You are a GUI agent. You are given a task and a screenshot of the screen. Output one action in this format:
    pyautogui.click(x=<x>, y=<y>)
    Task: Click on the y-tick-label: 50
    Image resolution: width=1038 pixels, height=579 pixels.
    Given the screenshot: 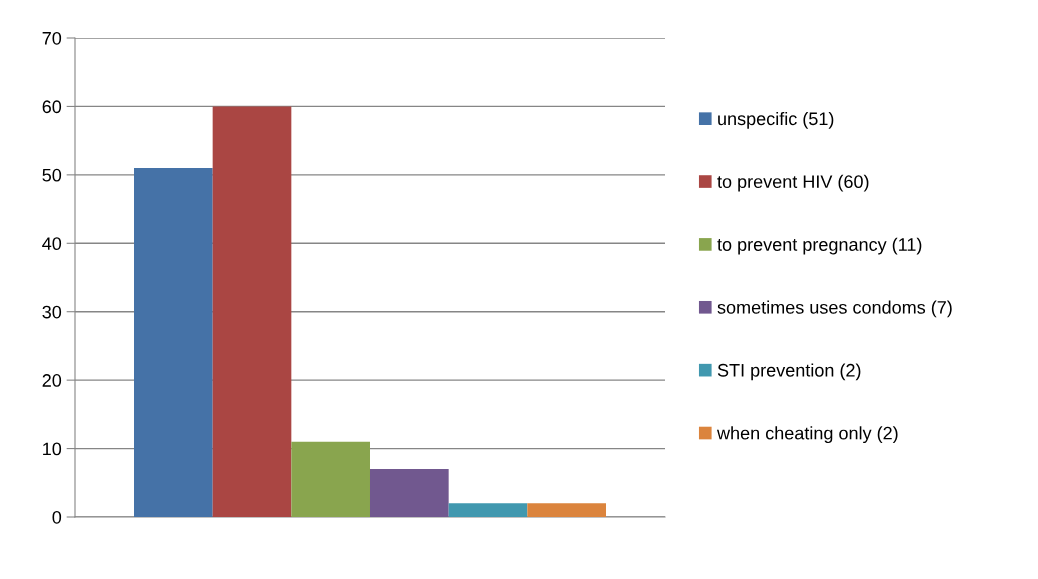 What is the action you would take?
    pyautogui.click(x=52, y=175)
    